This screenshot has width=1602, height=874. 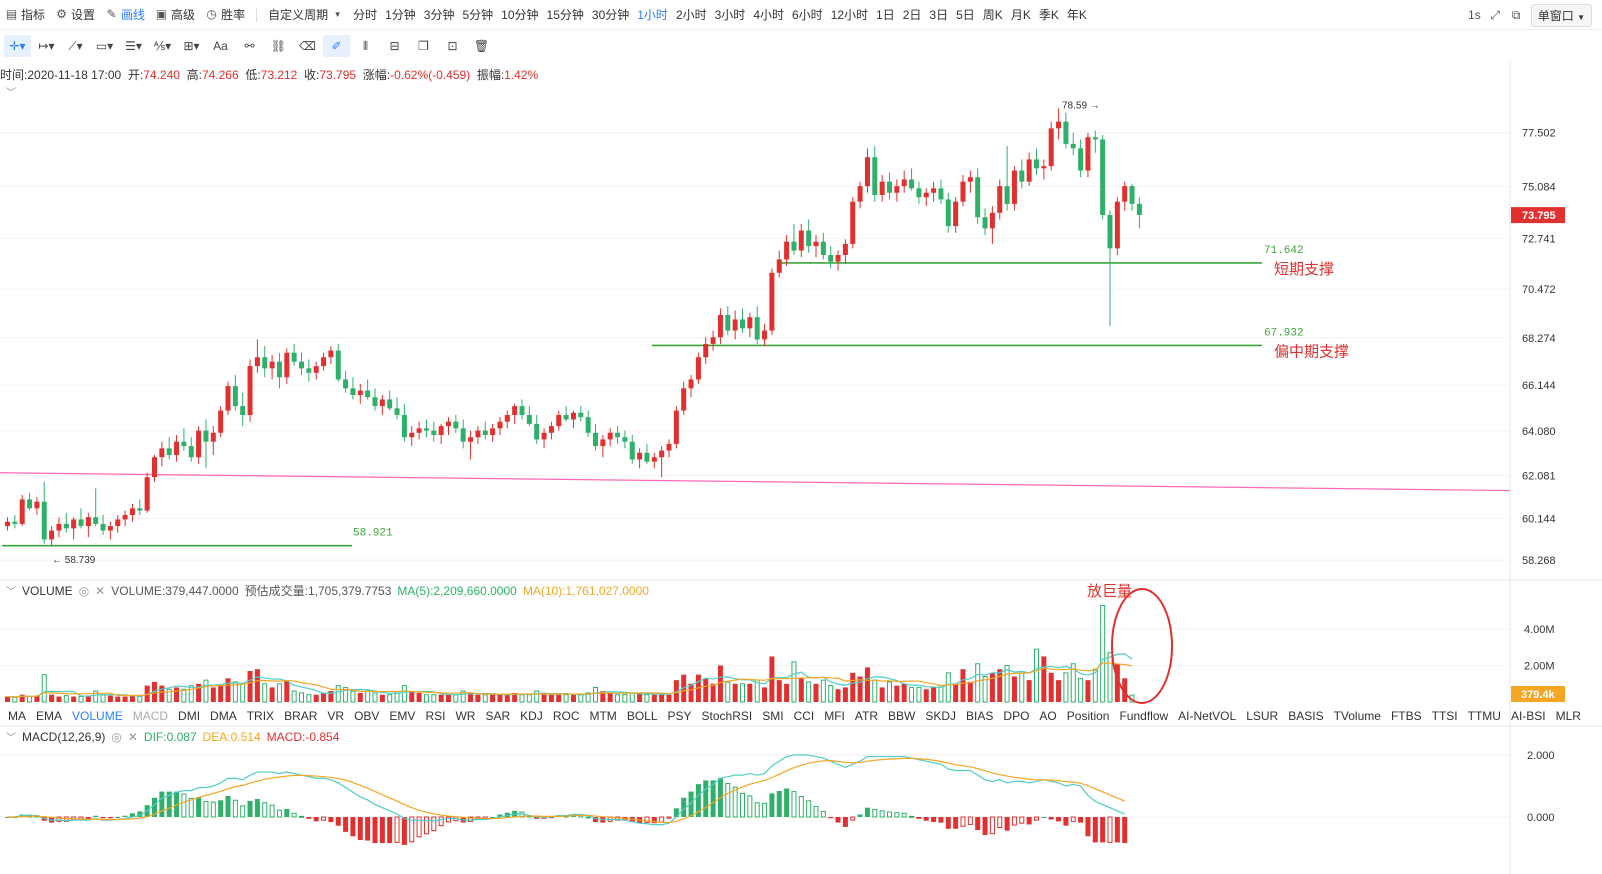 I want to click on period-option: 3日, so click(x=939, y=15).